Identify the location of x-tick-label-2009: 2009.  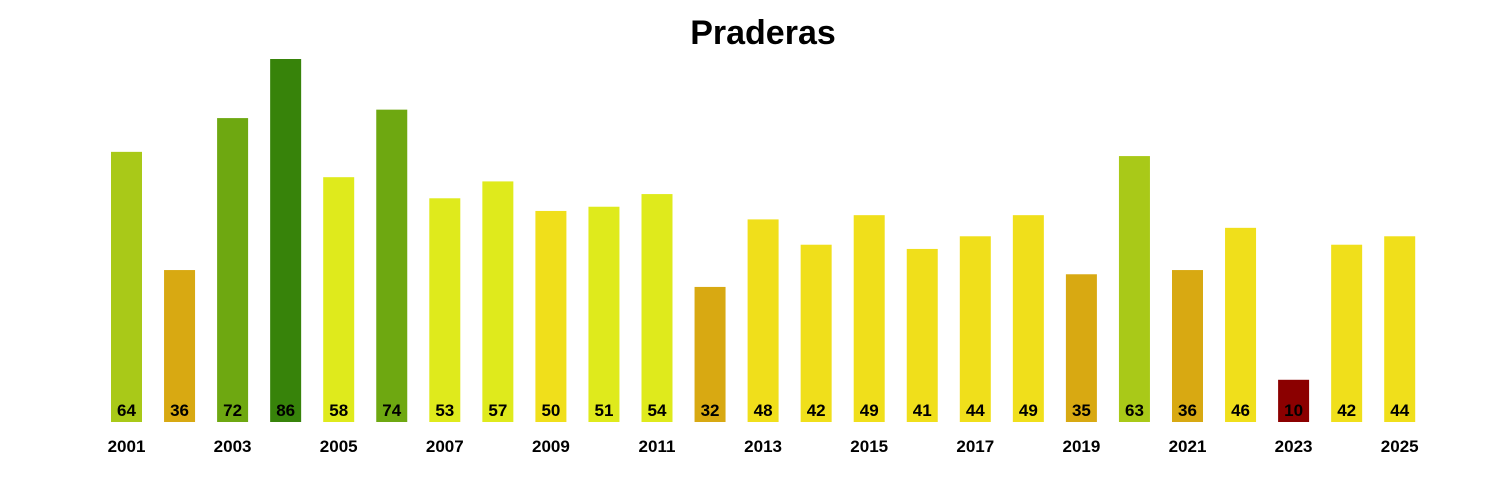
(551, 446).